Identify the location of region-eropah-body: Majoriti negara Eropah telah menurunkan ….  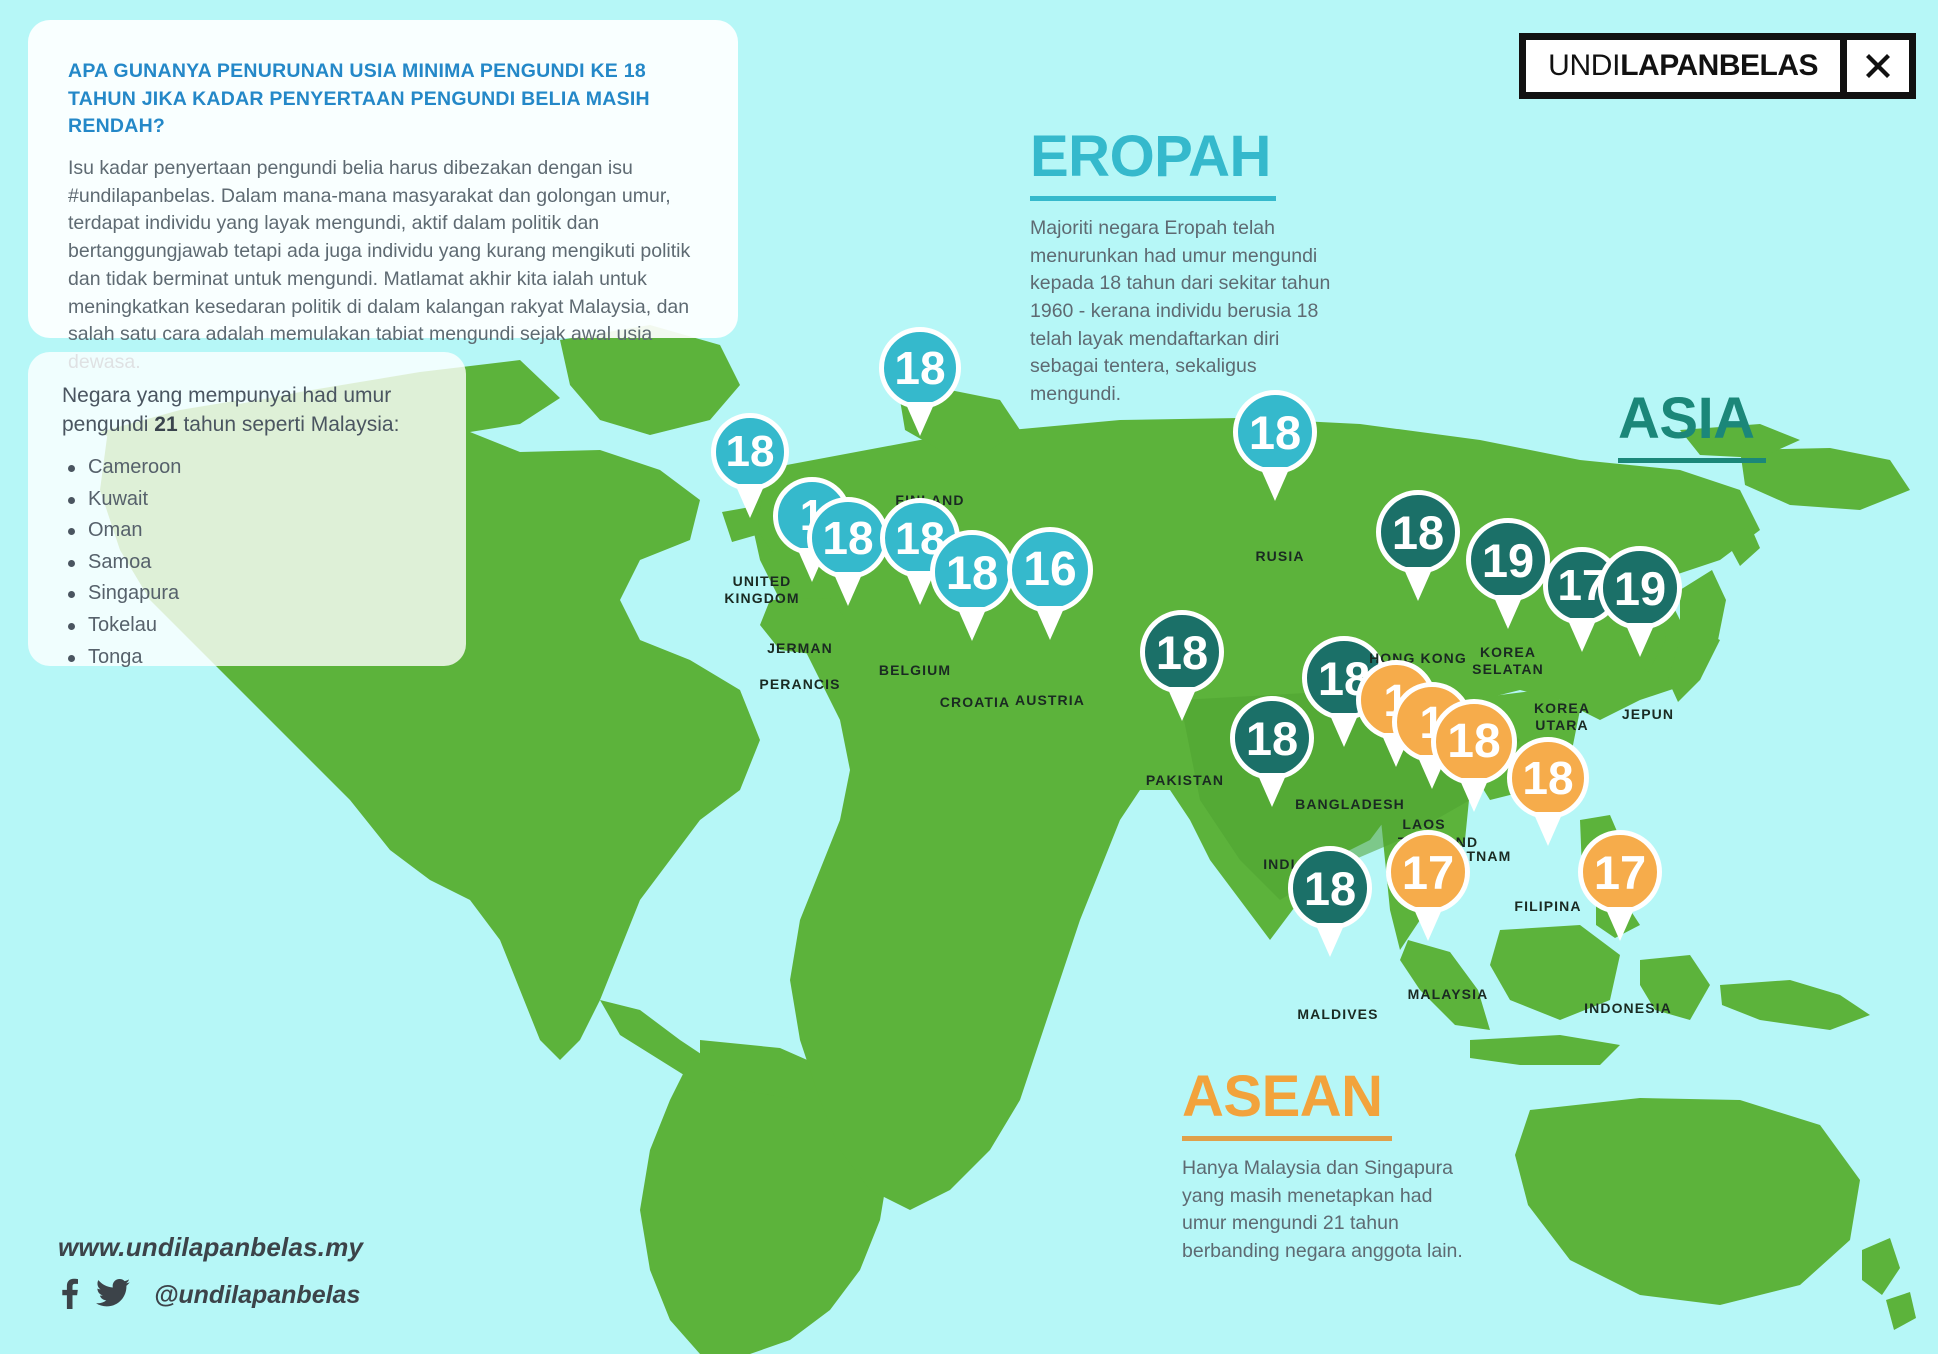
(1180, 311).